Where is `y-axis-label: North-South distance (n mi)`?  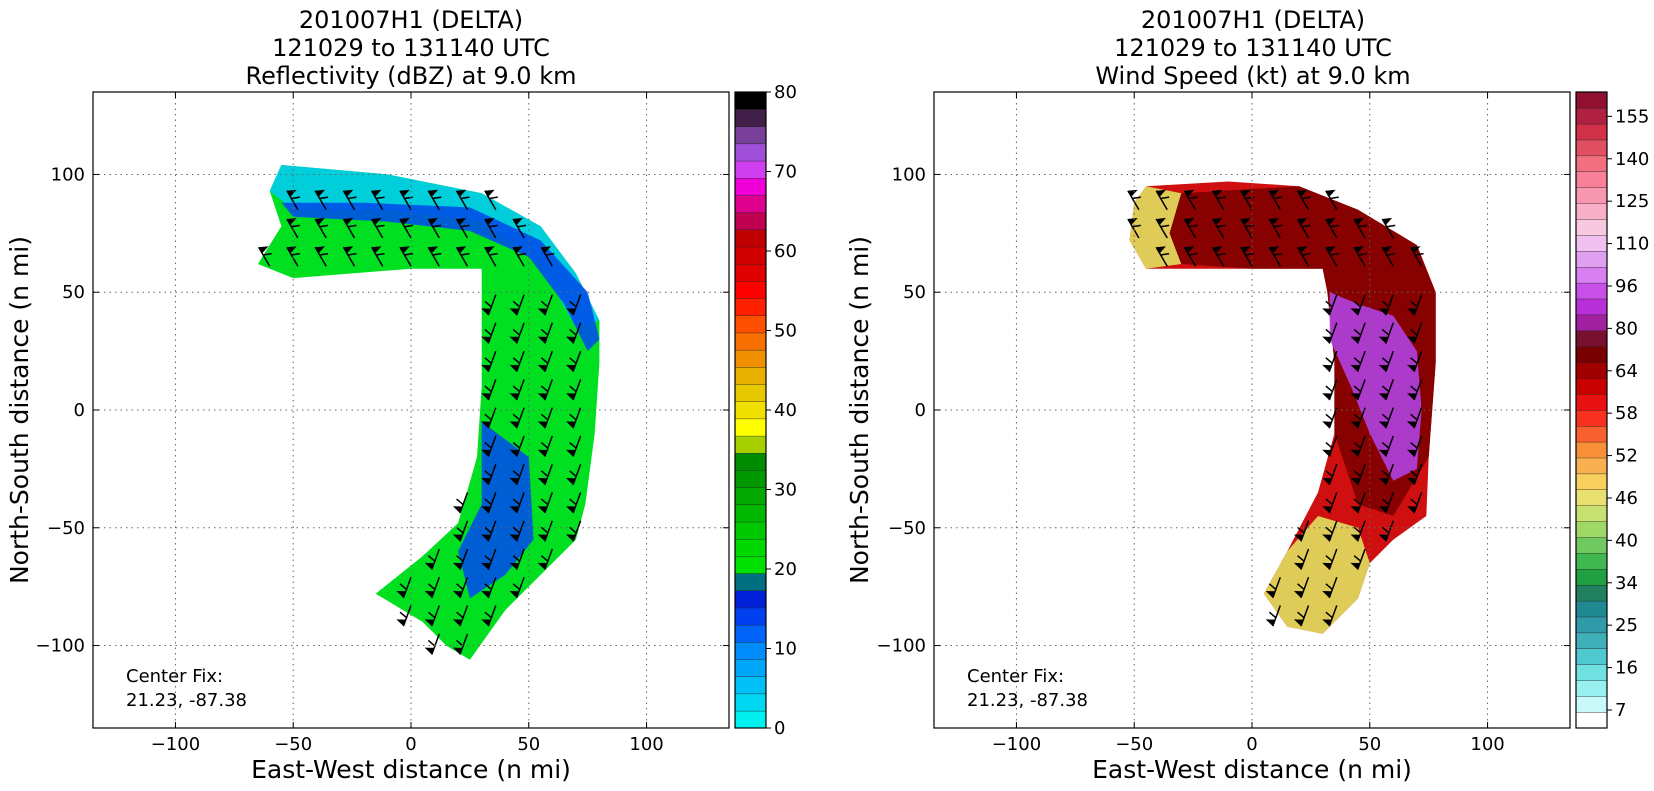 y-axis-label: North-South distance (n mi) is located at coordinates (859, 410).